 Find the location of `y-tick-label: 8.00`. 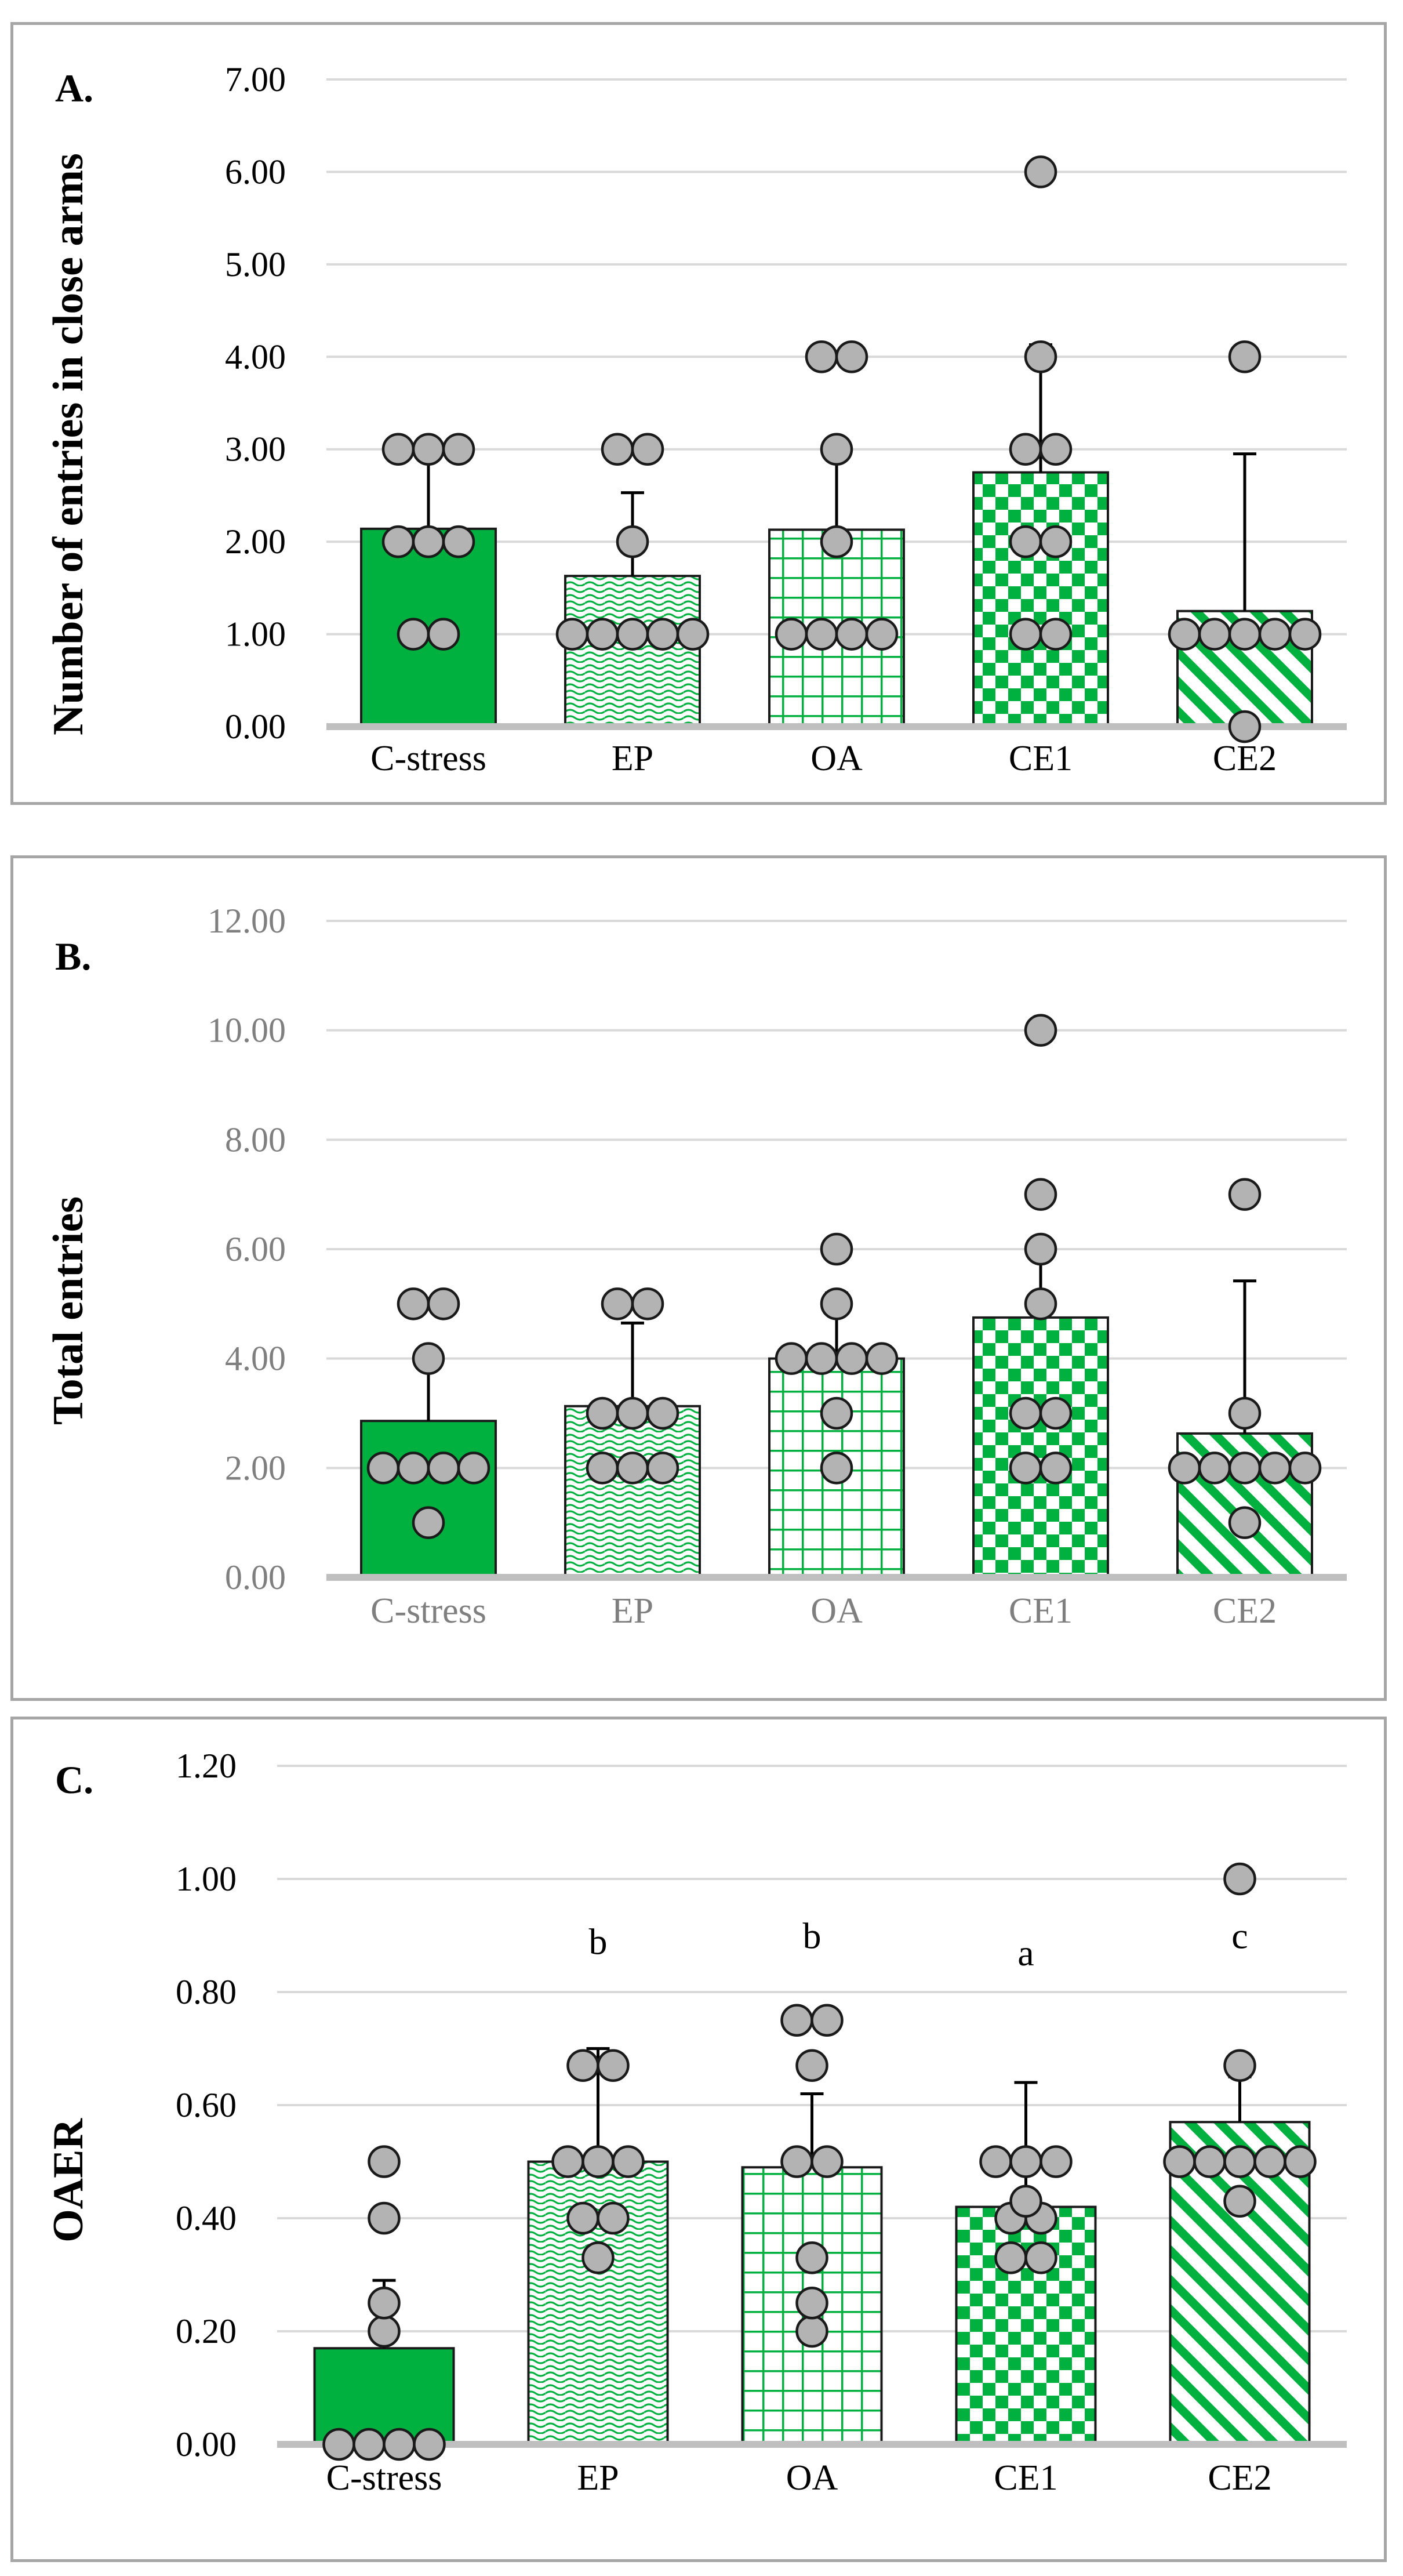

y-tick-label: 8.00 is located at coordinates (256, 1139).